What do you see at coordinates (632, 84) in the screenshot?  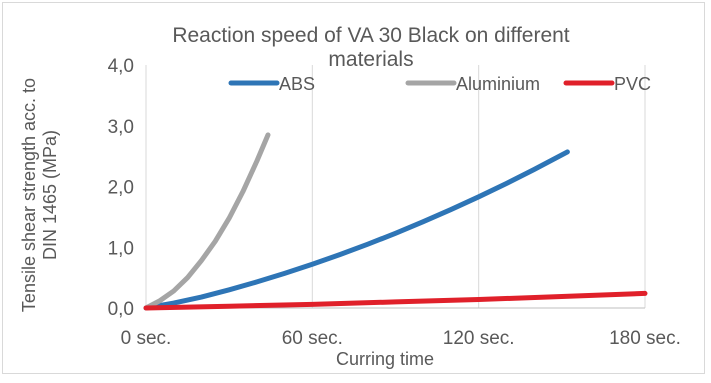 I see `legend-label-pvc: PVC` at bounding box center [632, 84].